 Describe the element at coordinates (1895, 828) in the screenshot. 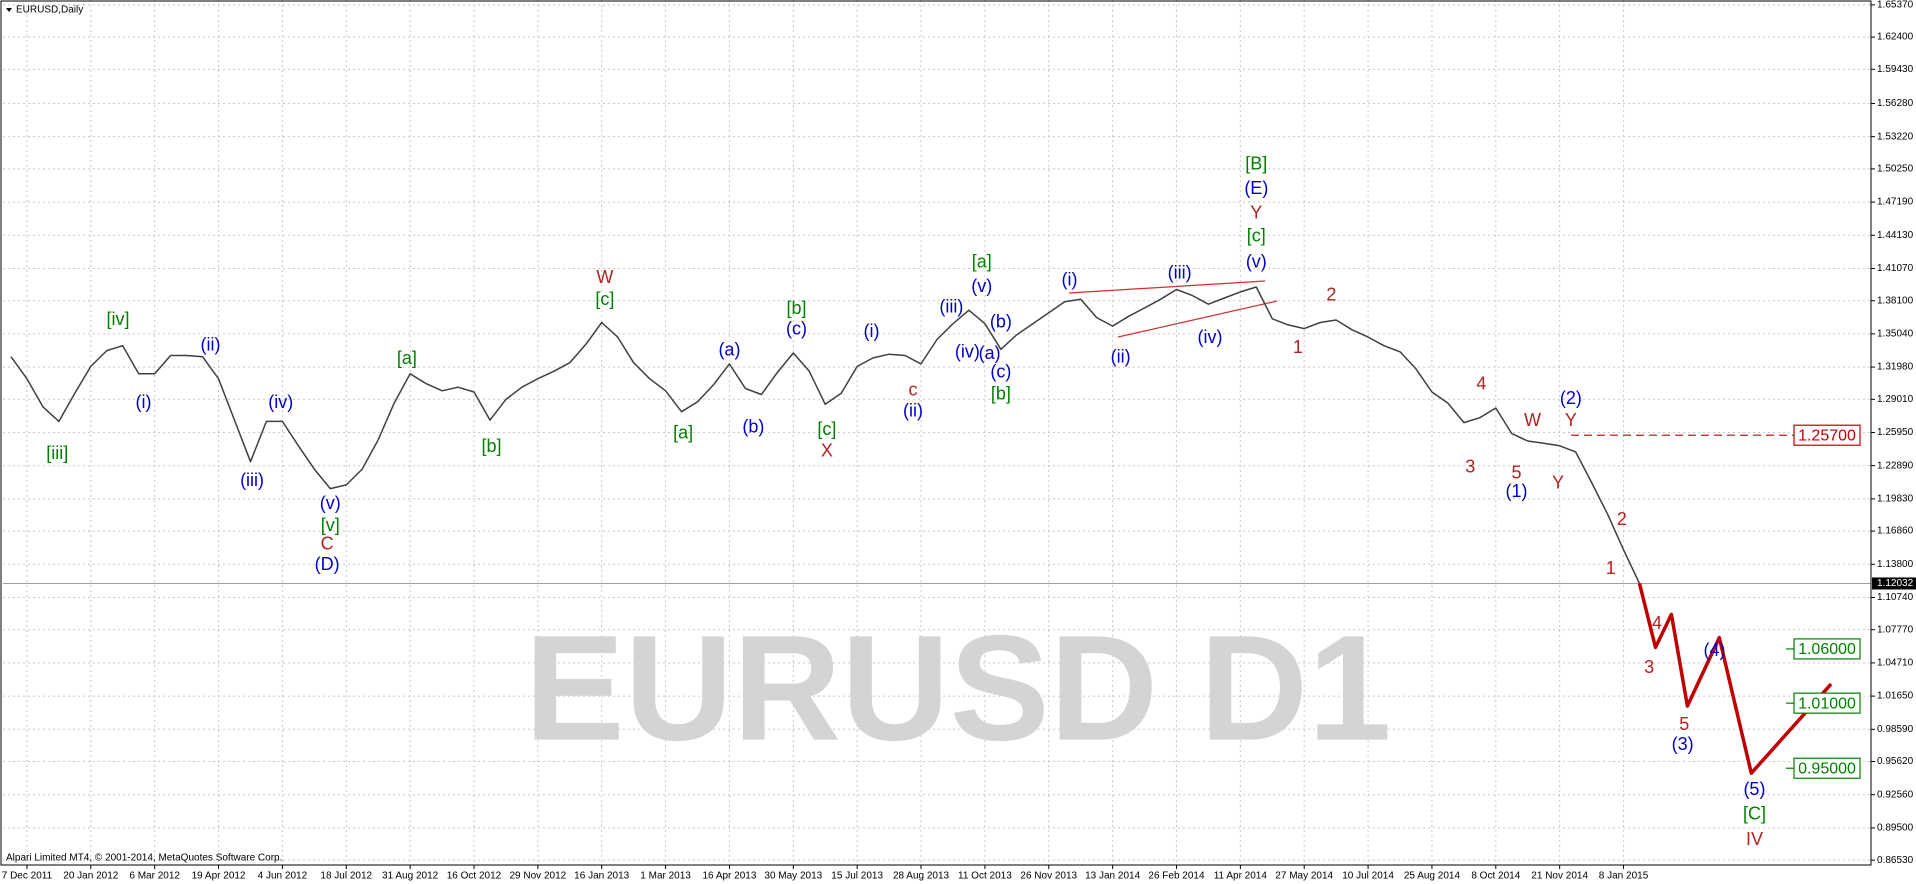

I see `y-tick-label: 0.89500` at that location.